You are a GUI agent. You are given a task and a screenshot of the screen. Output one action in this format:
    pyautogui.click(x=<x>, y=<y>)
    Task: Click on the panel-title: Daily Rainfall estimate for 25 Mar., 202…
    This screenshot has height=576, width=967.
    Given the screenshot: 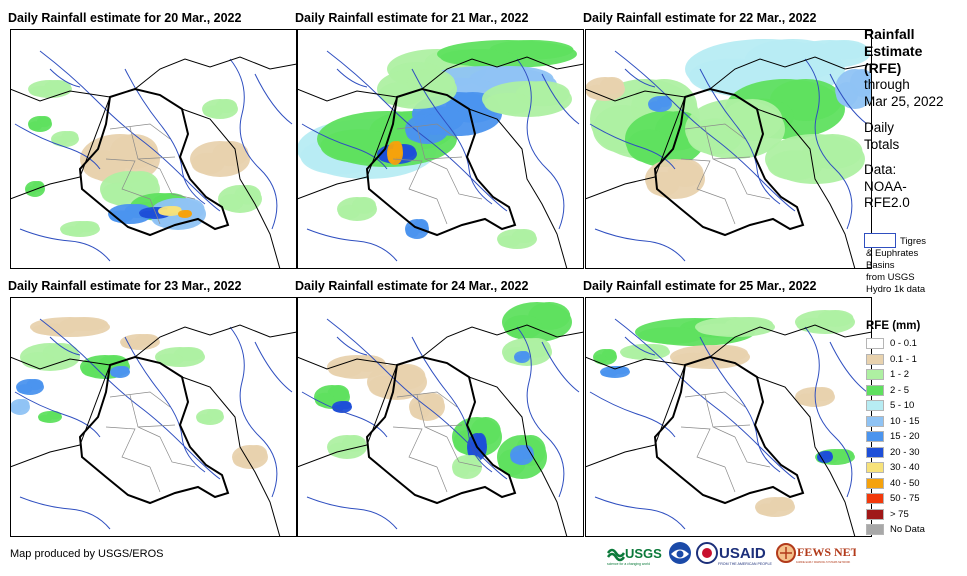 What is the action you would take?
    pyautogui.click(x=700, y=286)
    